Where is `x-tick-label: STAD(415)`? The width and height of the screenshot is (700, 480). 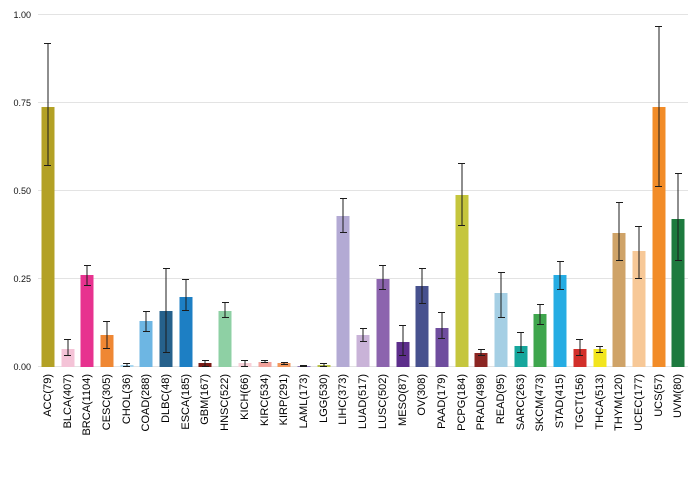
x-tick-label: STAD(415) is located at coordinates (560, 401).